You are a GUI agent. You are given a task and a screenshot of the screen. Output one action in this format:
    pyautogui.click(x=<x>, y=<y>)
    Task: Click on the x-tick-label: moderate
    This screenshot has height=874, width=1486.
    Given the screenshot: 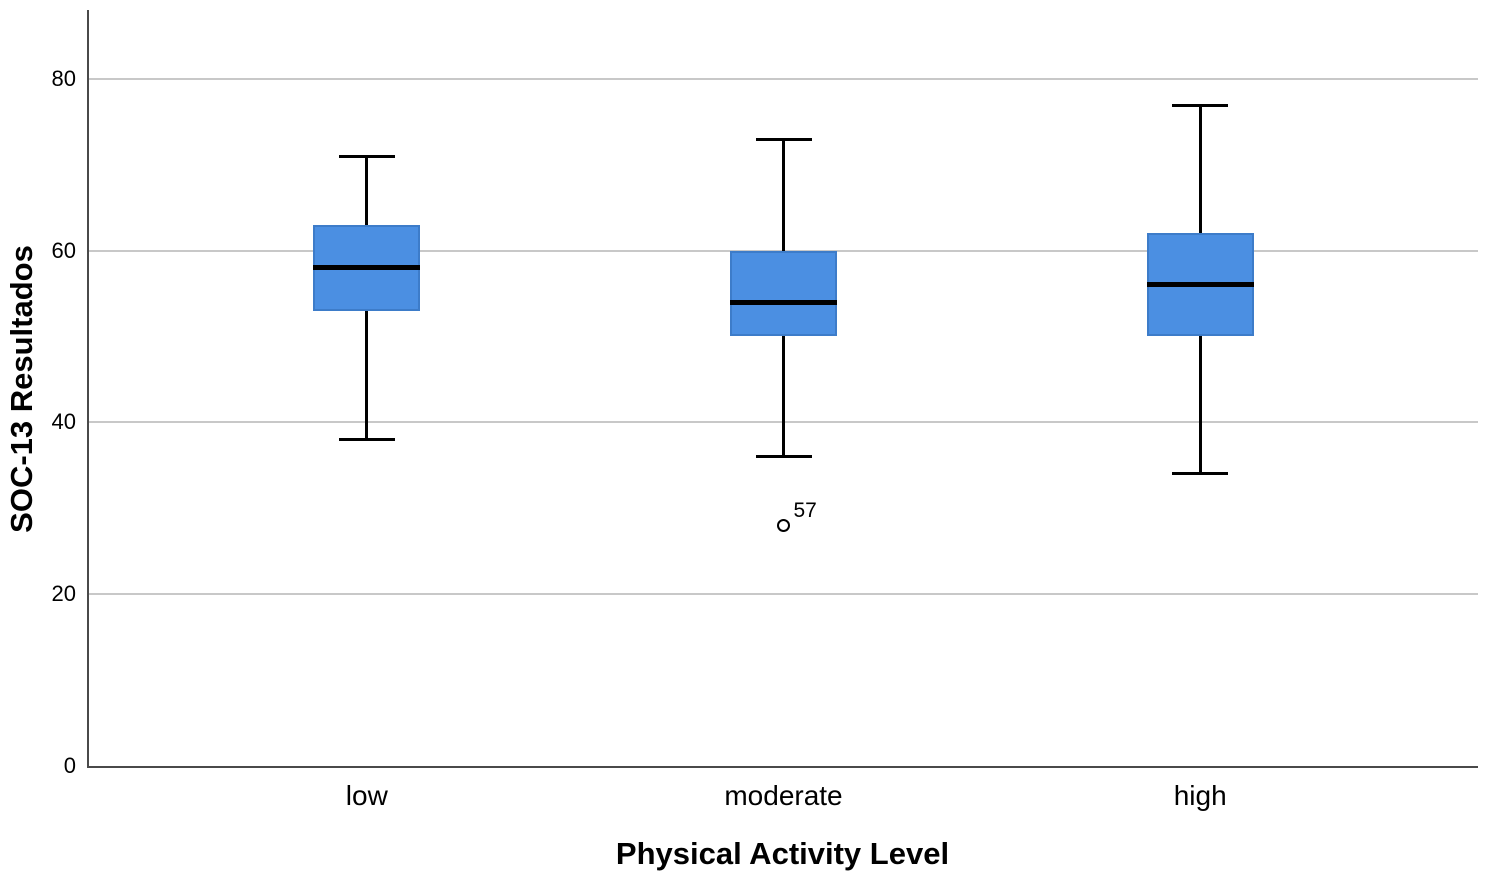 What is the action you would take?
    pyautogui.click(x=783, y=795)
    